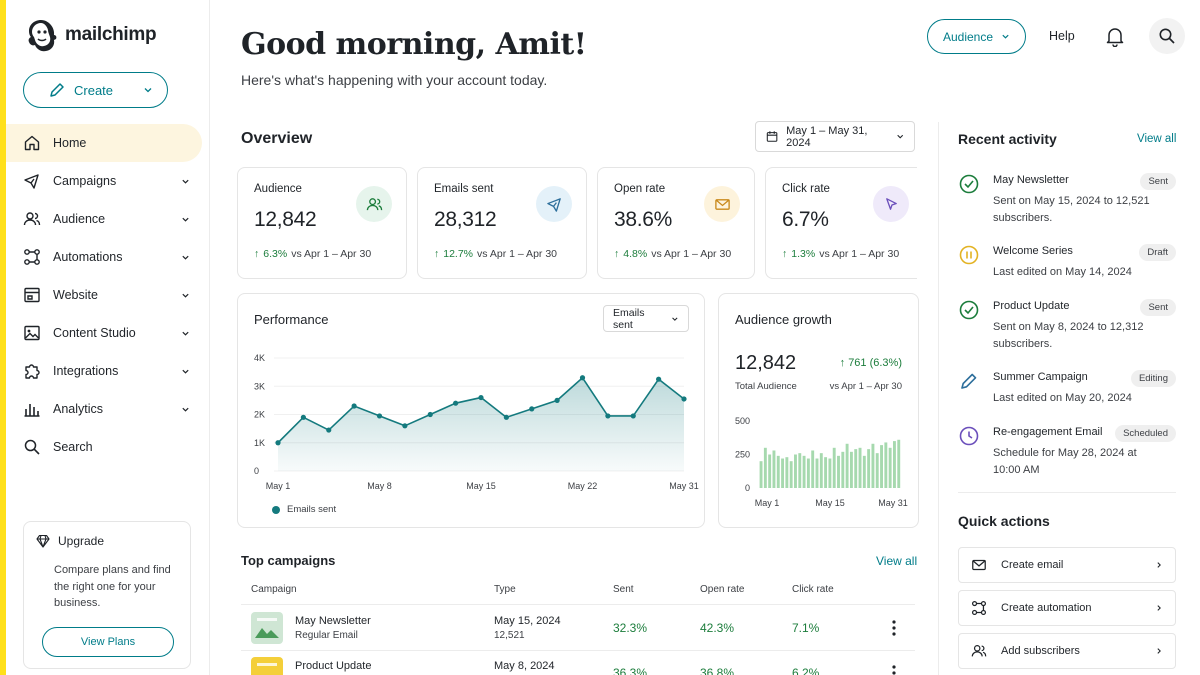 The width and height of the screenshot is (1200, 675). I want to click on nav-item-automations: Automations, so click(108, 257).